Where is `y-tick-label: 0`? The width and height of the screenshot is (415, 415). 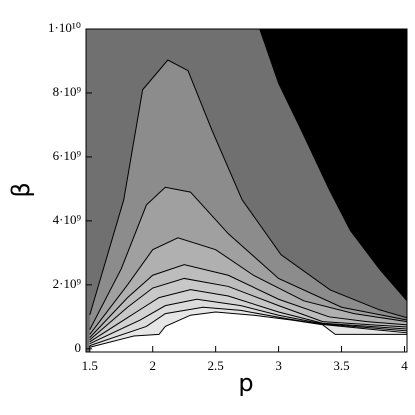 y-tick-label: 0 is located at coordinates (78, 347).